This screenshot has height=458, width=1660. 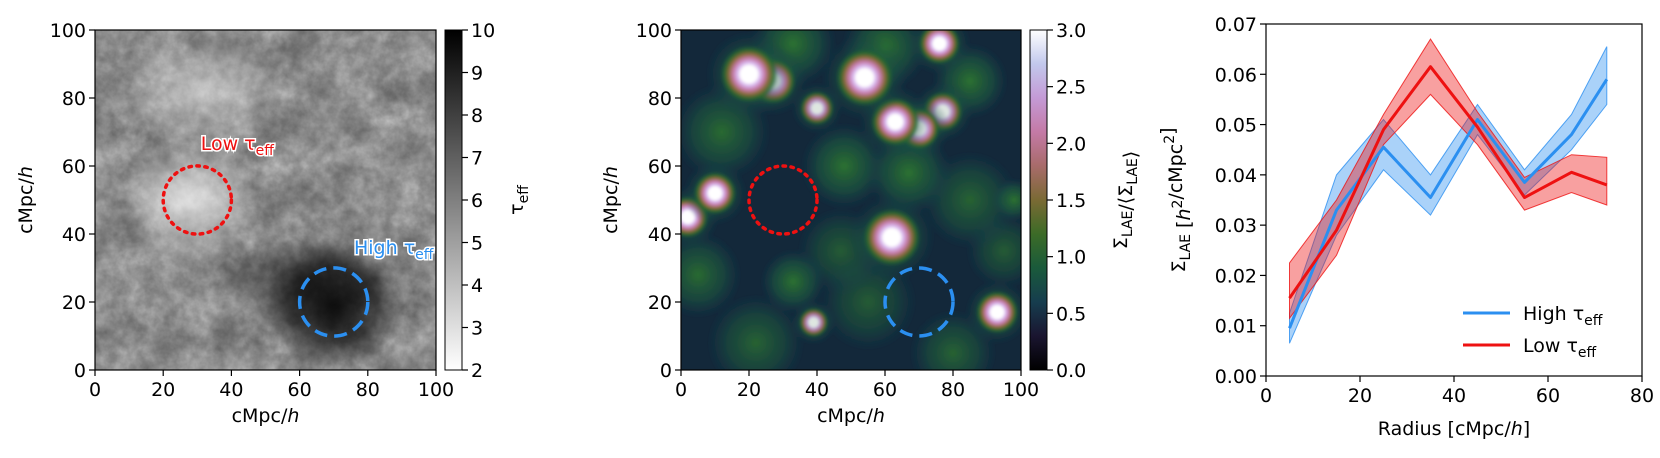 What do you see at coordinates (74, 303) in the screenshot?
I see `tau-y-tick-label: 20` at bounding box center [74, 303].